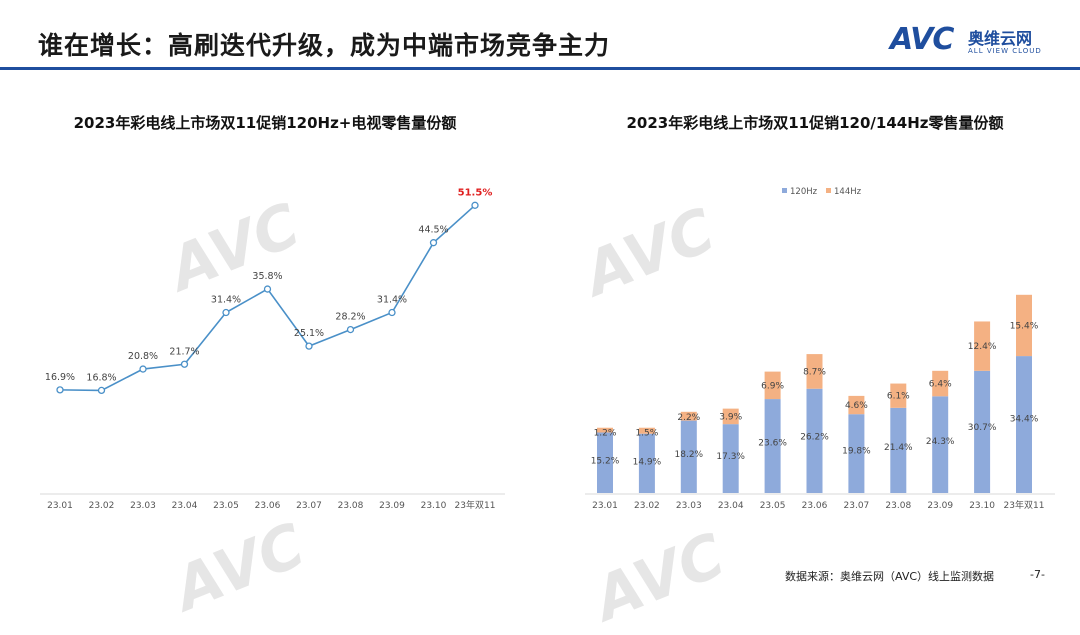  I want to click on bar-label-144hz: 6.9%, so click(772, 386).